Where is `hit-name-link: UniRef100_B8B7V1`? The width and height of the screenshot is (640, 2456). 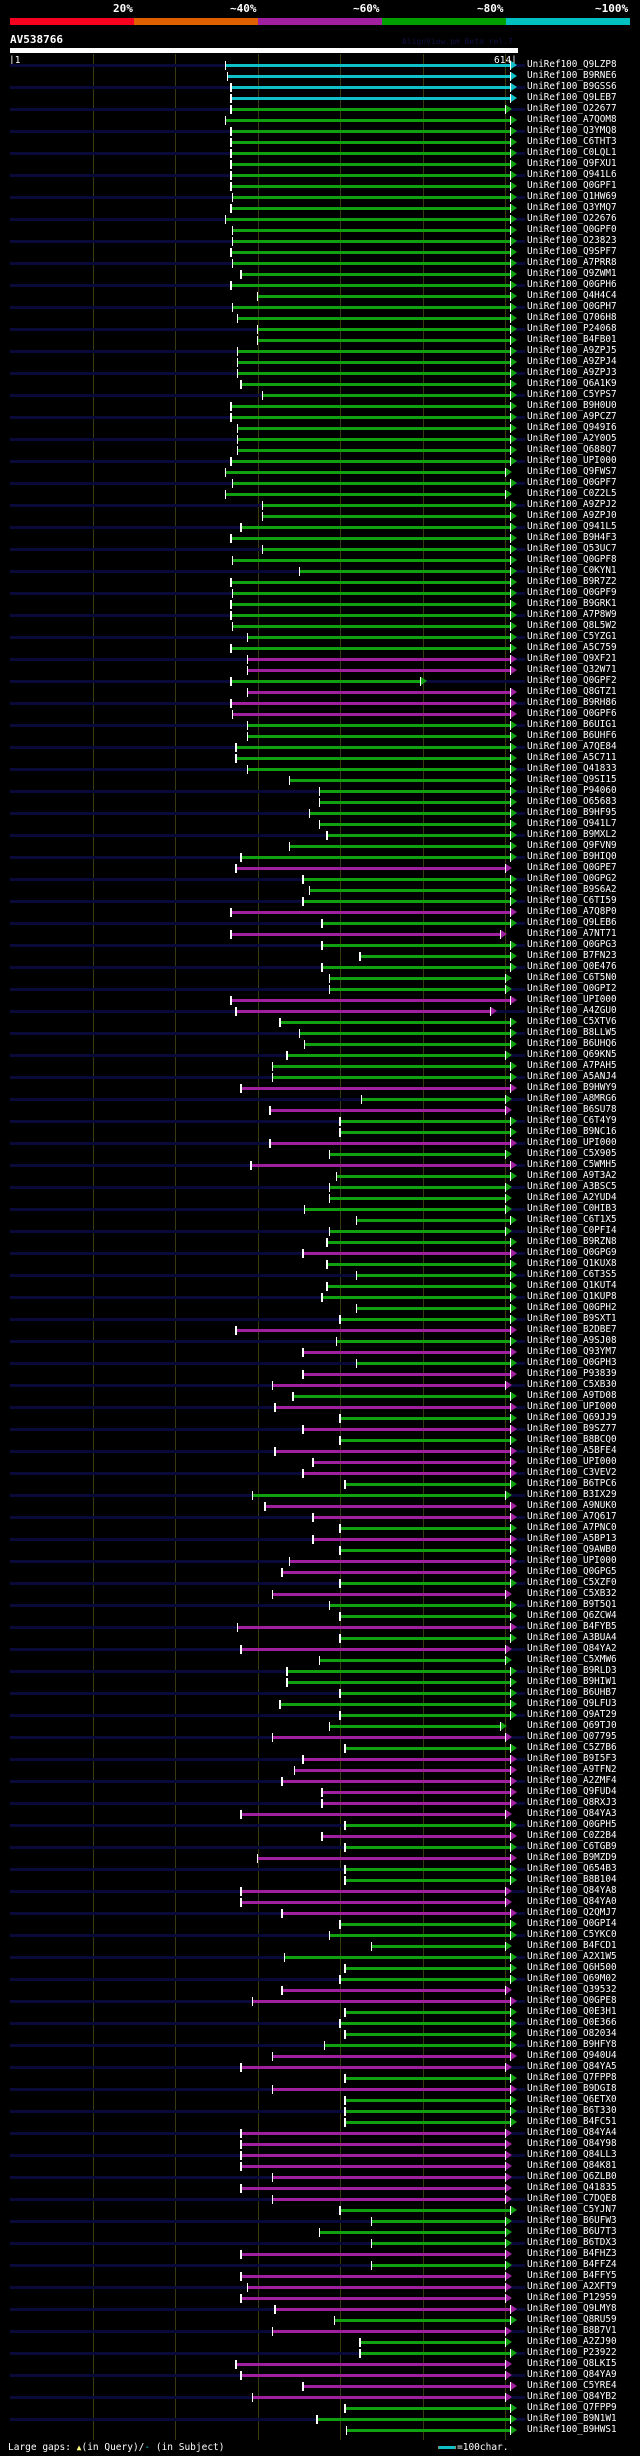
hit-name-link: UniRef100_B8B7V1 is located at coordinates (572, 2330).